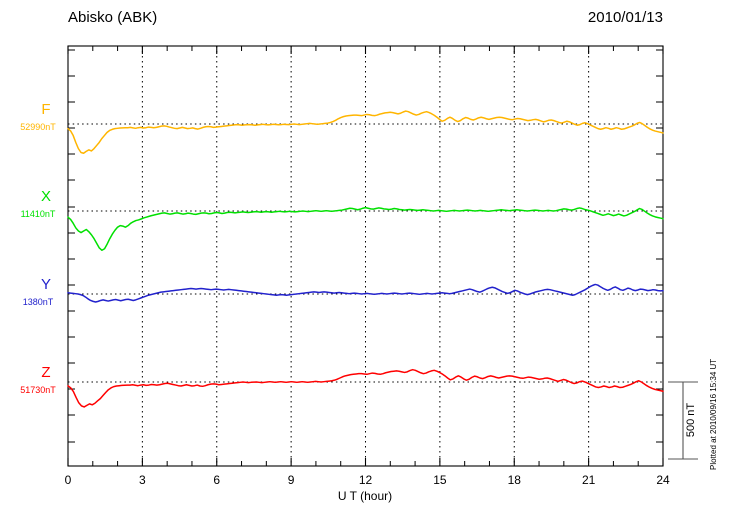  What do you see at coordinates (365, 229) in the screenshot?
I see `trace-x` at bounding box center [365, 229].